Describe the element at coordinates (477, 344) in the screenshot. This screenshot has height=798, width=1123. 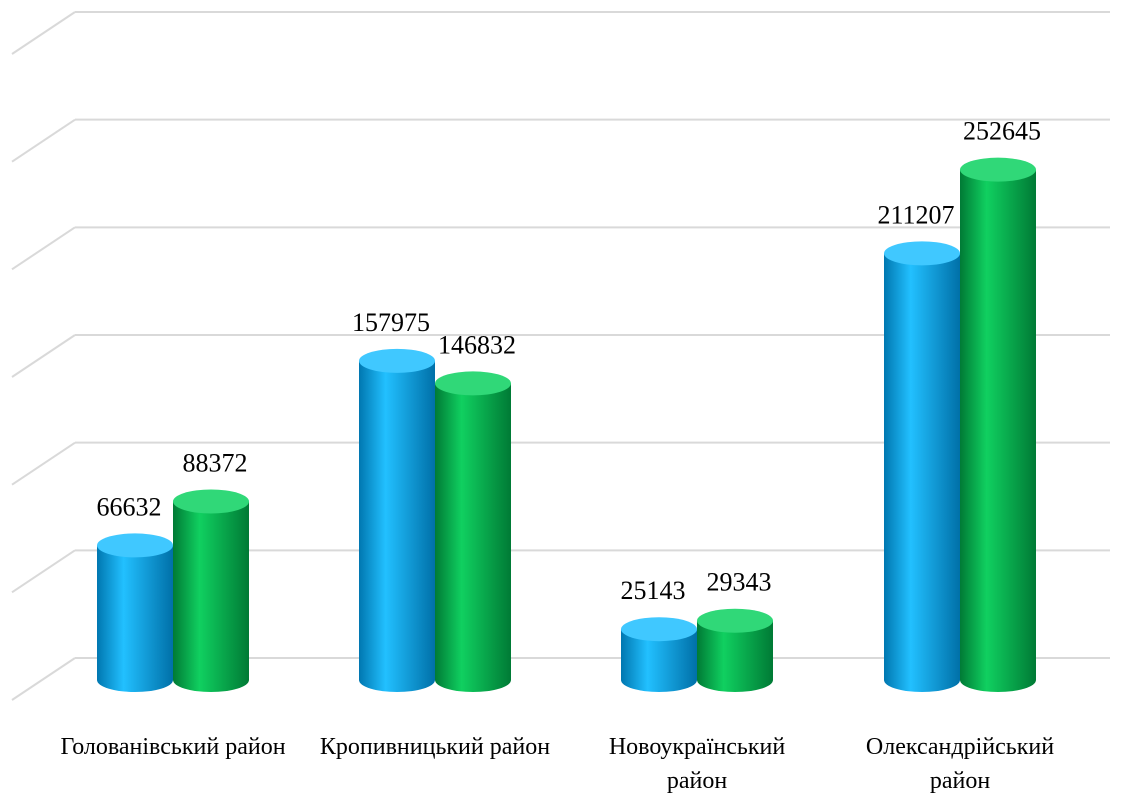
I see `data-label: 146832` at that location.